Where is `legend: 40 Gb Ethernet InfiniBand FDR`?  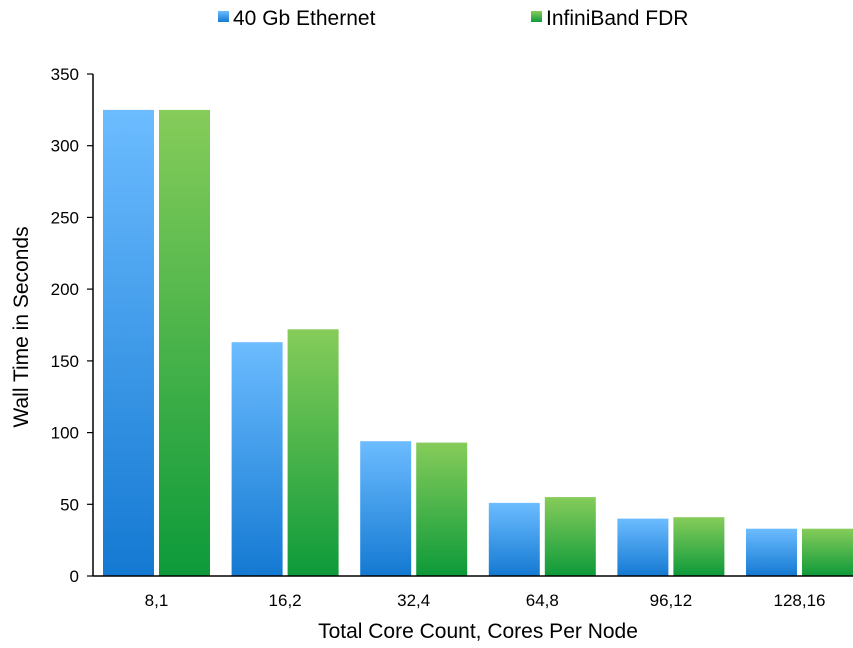 legend: 40 Gb Ethernet InfiniBand FDR is located at coordinates (453, 18).